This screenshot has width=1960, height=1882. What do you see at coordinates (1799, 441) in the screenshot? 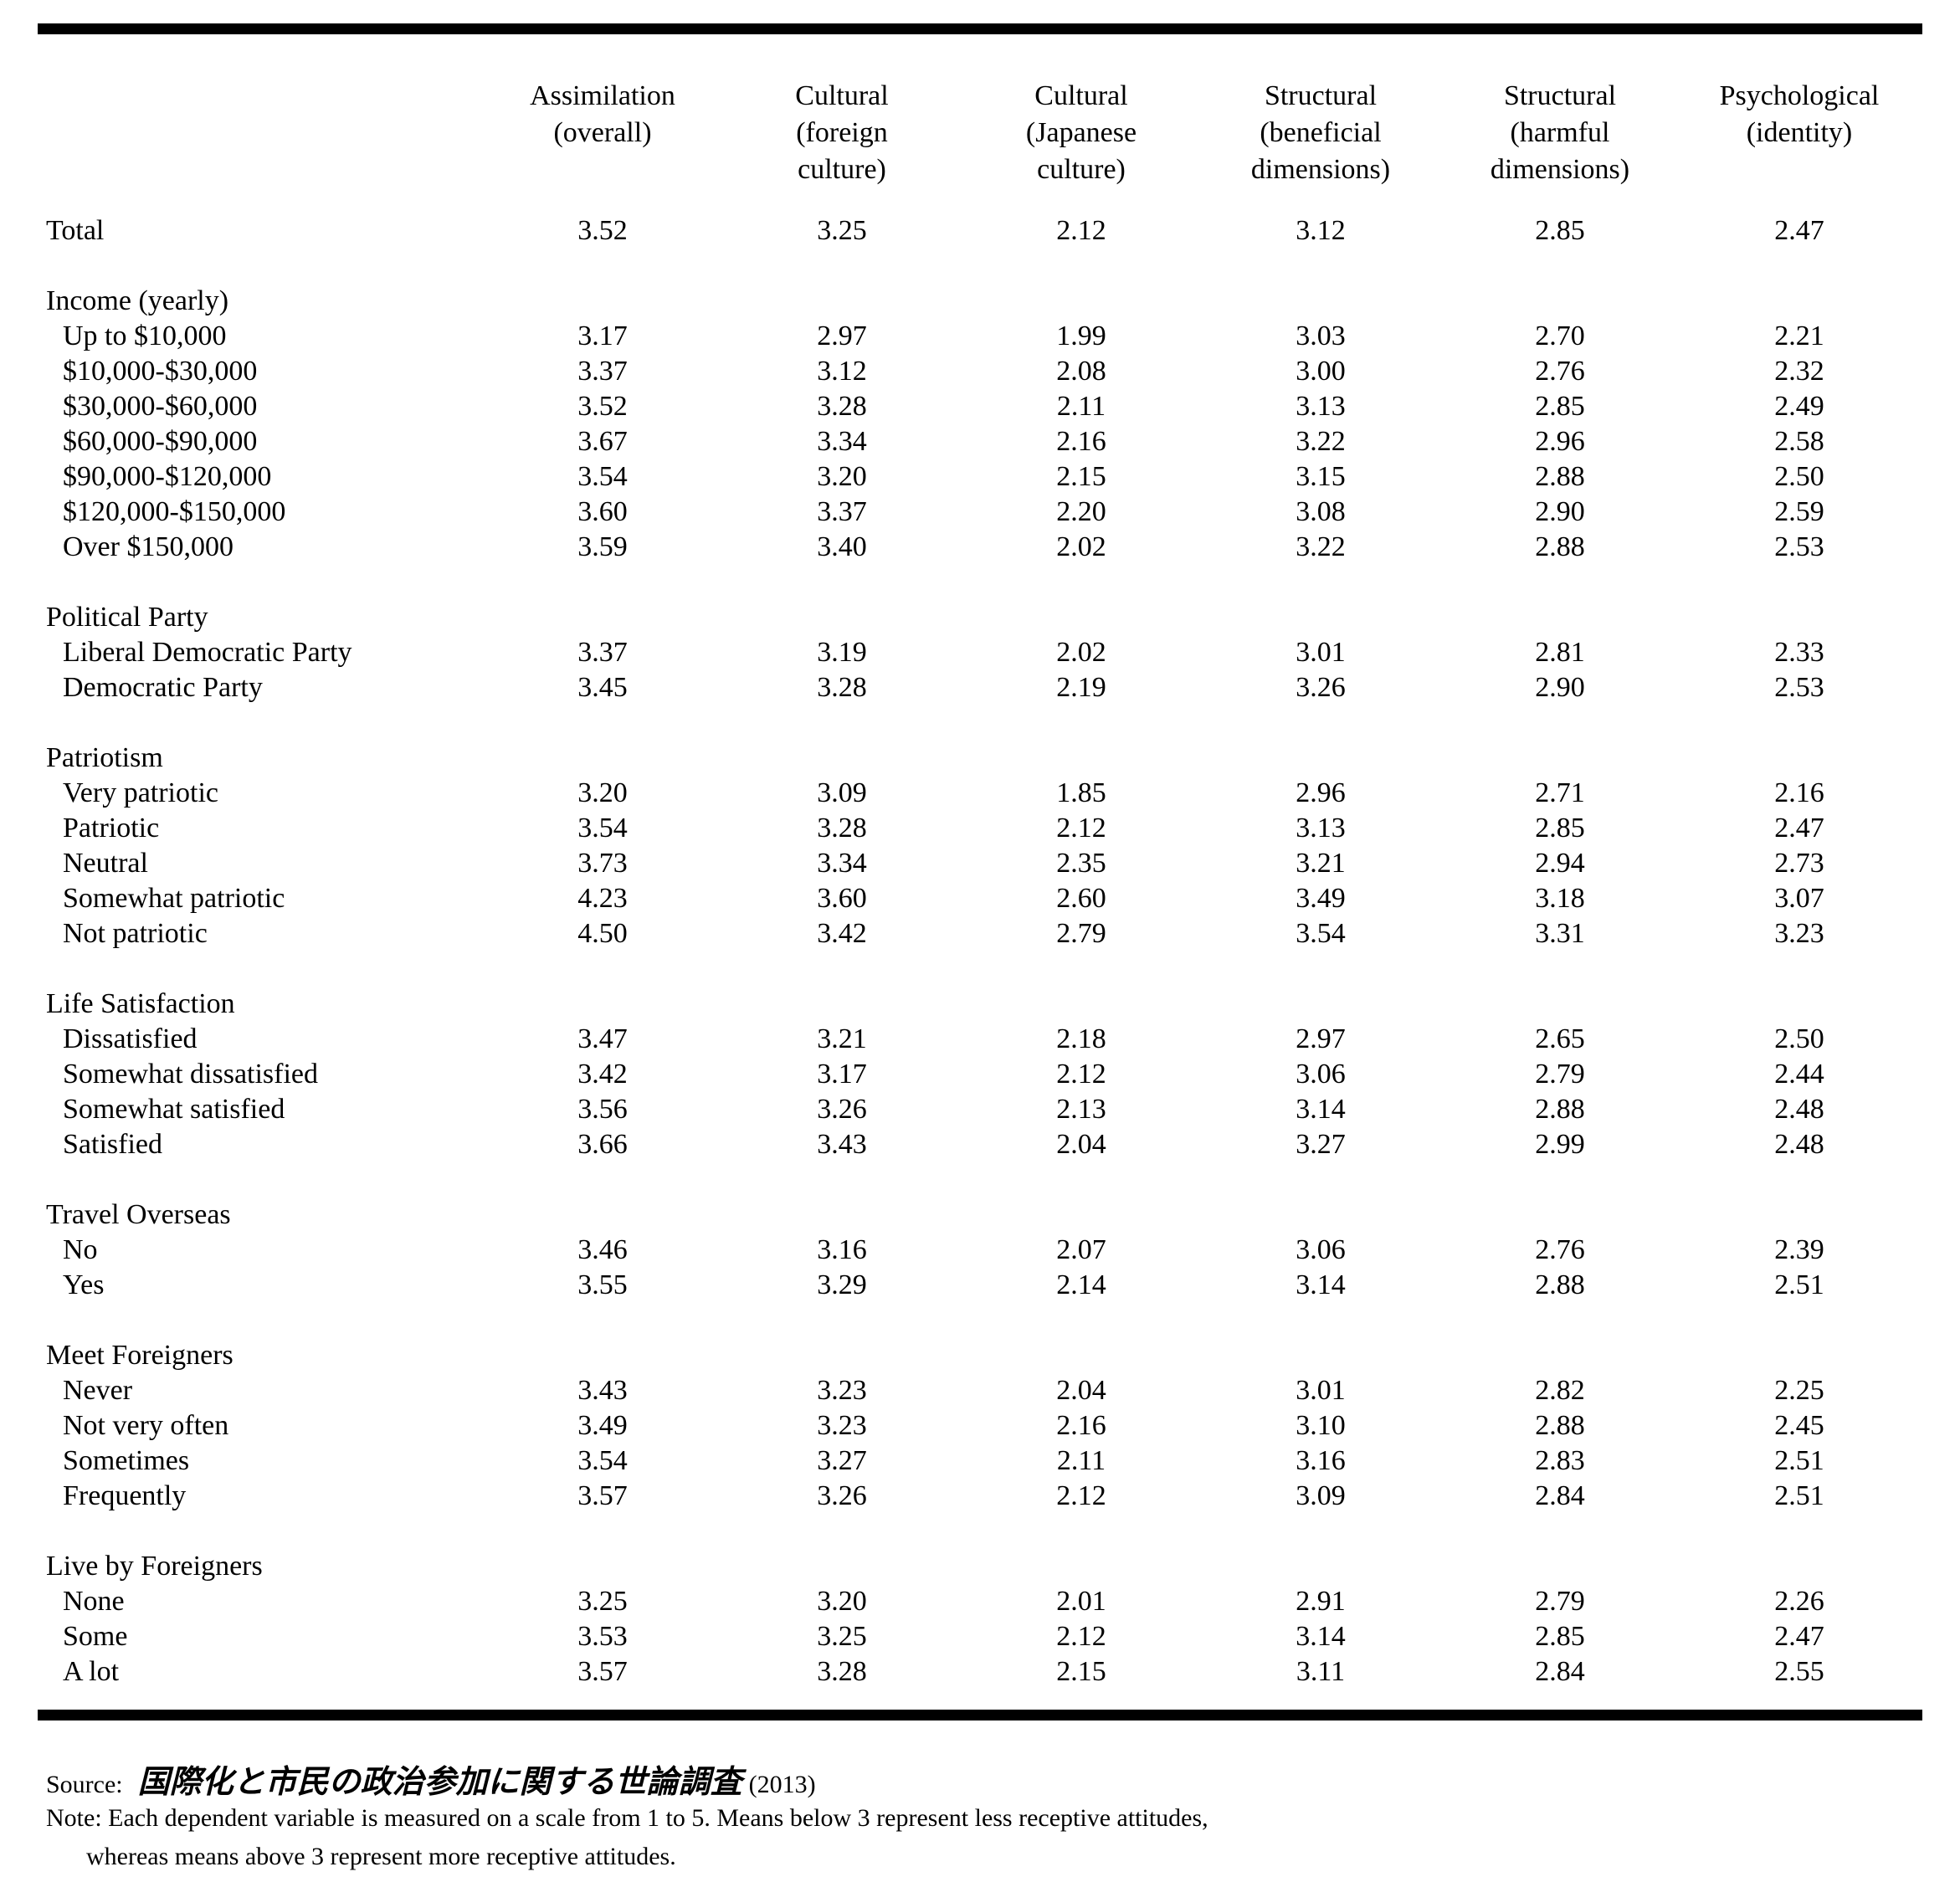
I see `value-cell: 2.58` at bounding box center [1799, 441].